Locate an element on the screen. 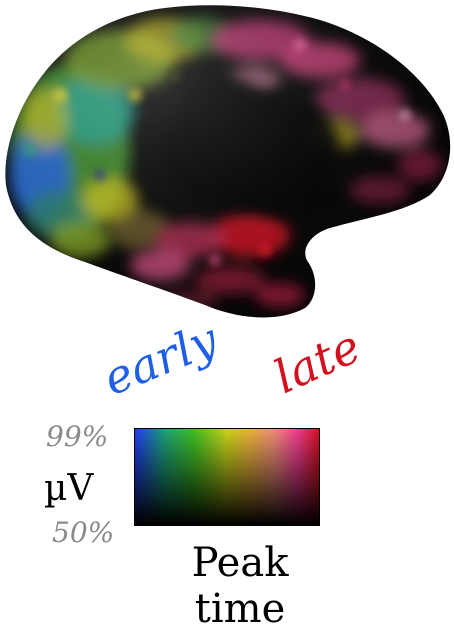 The image size is (454, 632). colormap-legend is located at coordinates (227, 477).